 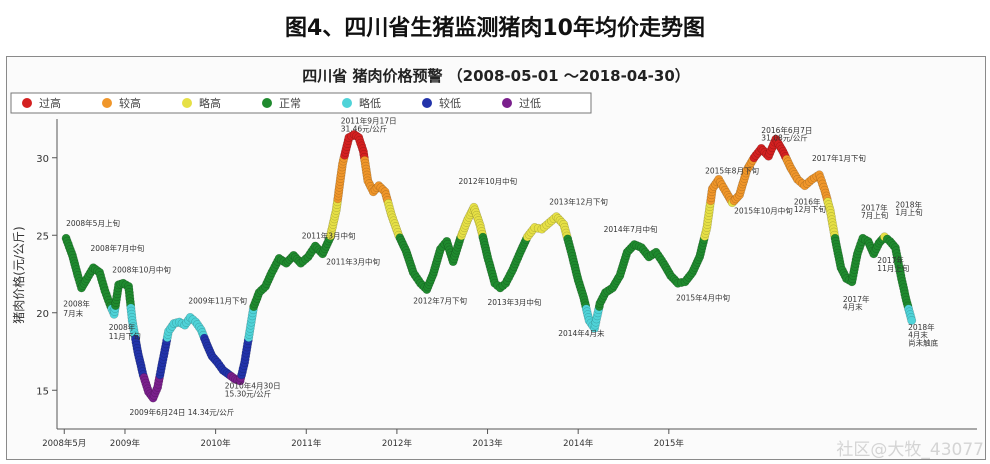 What do you see at coordinates (118, 248) in the screenshot?
I see `annotation: 2008年7月中旬` at bounding box center [118, 248].